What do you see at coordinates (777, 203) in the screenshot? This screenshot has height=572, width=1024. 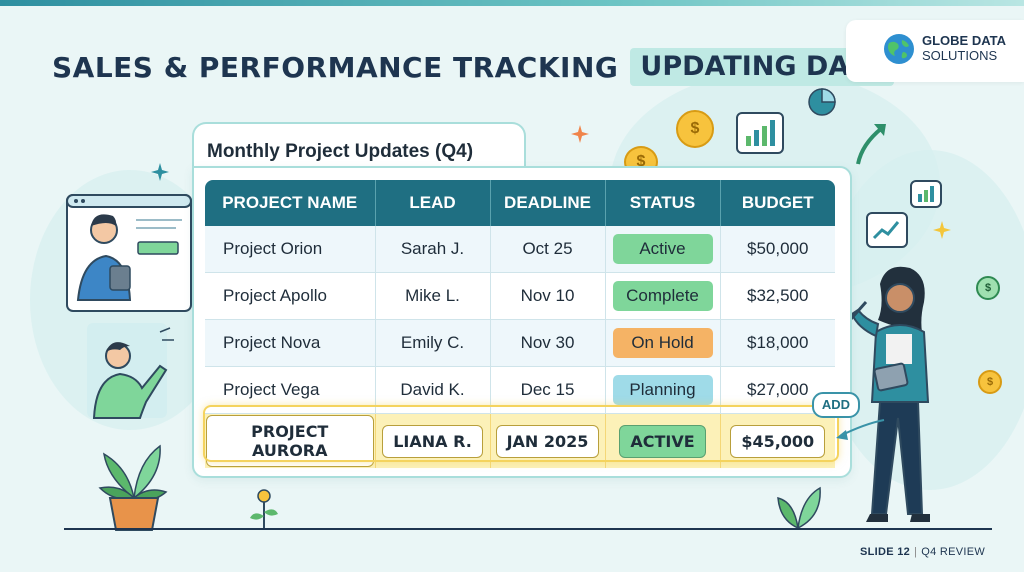 I see `column-header-budget: BUDGET` at bounding box center [777, 203].